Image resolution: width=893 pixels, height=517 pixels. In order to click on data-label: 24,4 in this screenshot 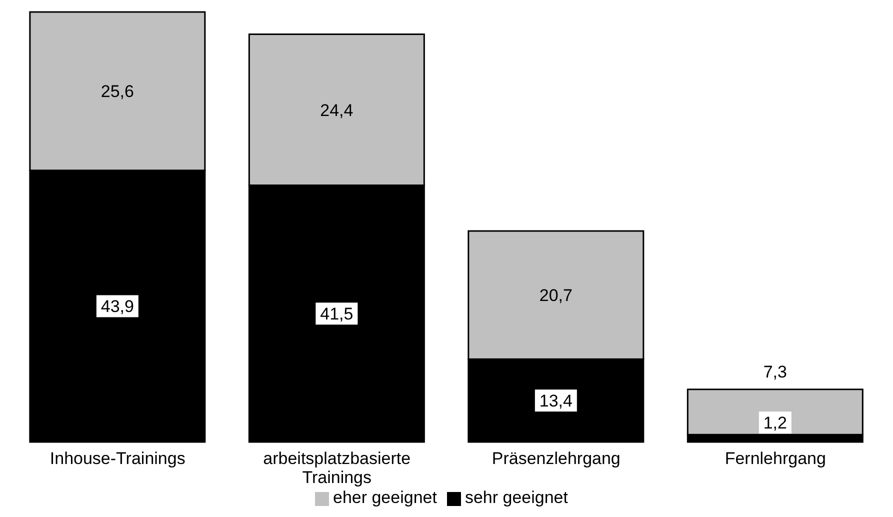, I will do `click(337, 110)`.